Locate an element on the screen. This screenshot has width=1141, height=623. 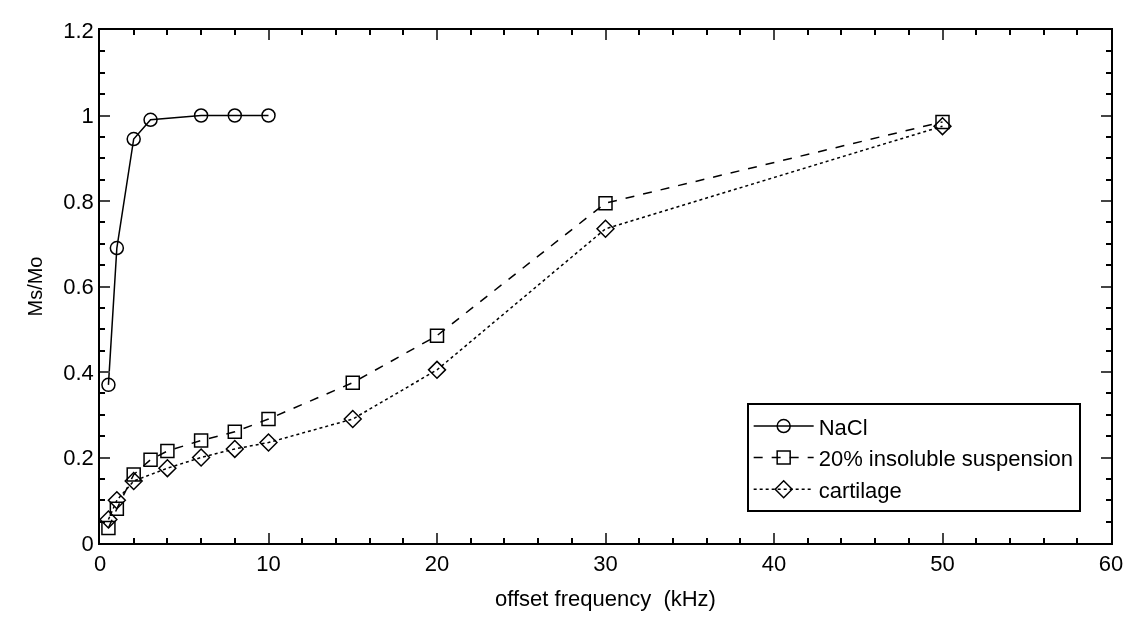
x-tick-label: 10 is located at coordinates (268, 564).